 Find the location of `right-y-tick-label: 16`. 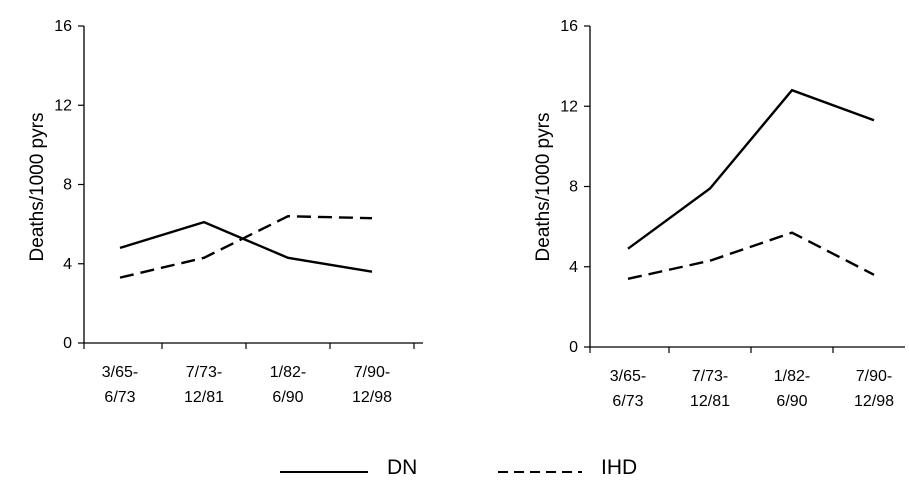

right-y-tick-label: 16 is located at coordinates (569, 26).